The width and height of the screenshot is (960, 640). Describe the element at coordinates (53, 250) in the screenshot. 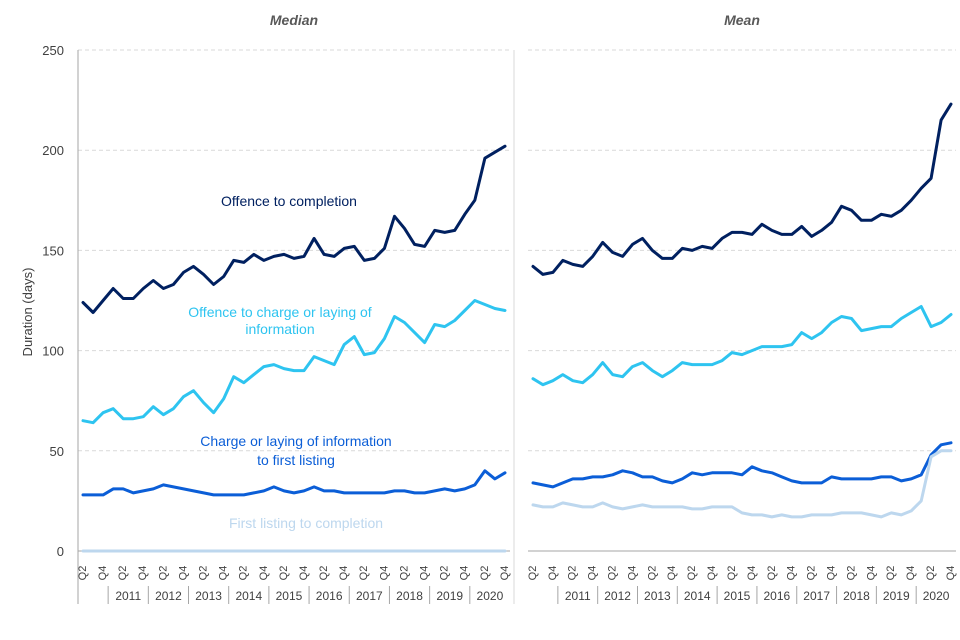

I see `y-tick-label: 150` at that location.